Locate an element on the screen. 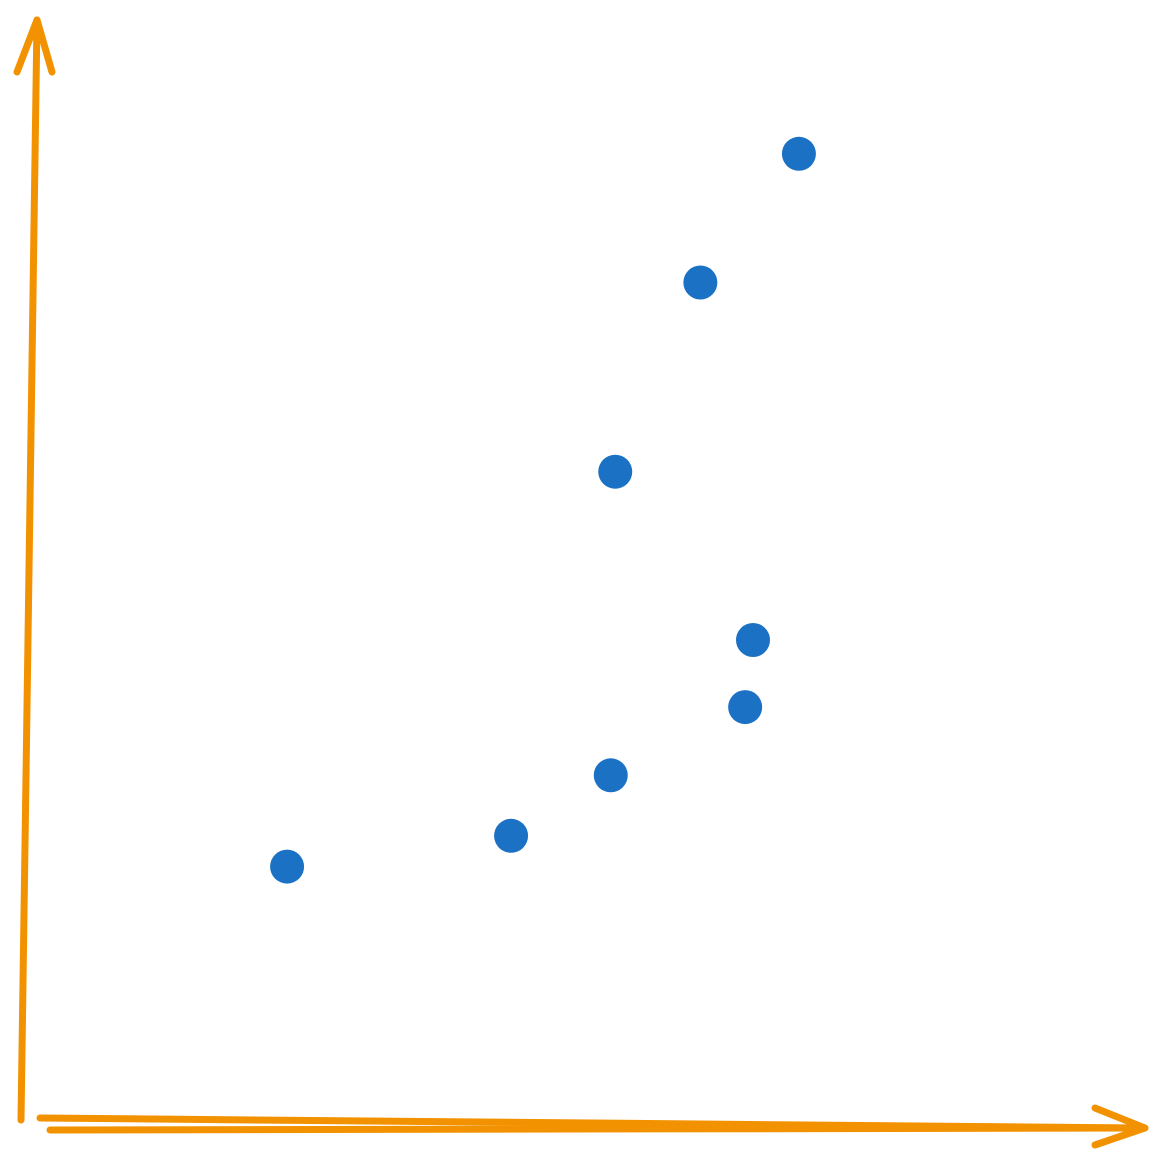  x-axis-arrowhead is located at coordinates (1120, 1126).